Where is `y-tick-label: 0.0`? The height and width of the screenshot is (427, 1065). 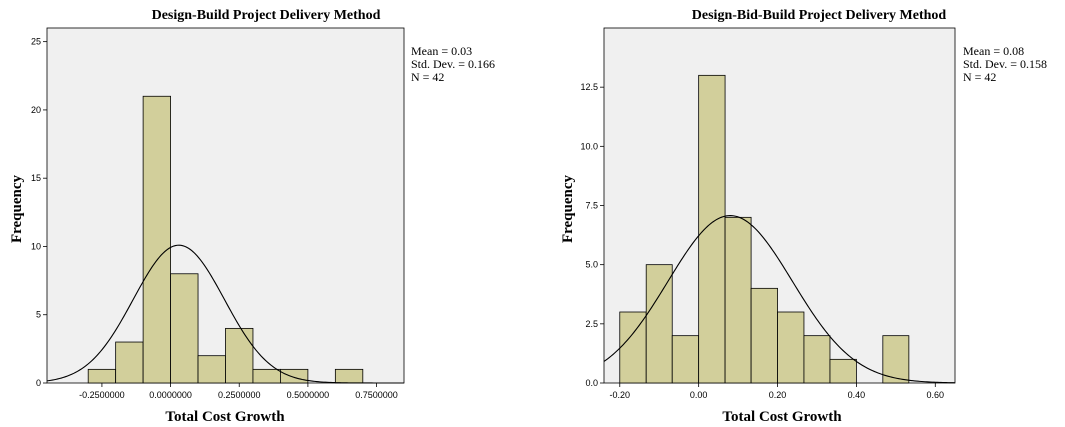 y-tick-label: 0.0 is located at coordinates (591, 383).